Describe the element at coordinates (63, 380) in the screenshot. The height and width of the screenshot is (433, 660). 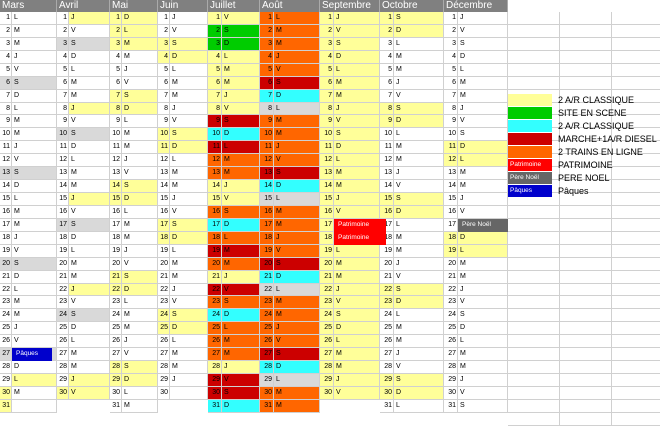
I see `day-number: 29` at that location.